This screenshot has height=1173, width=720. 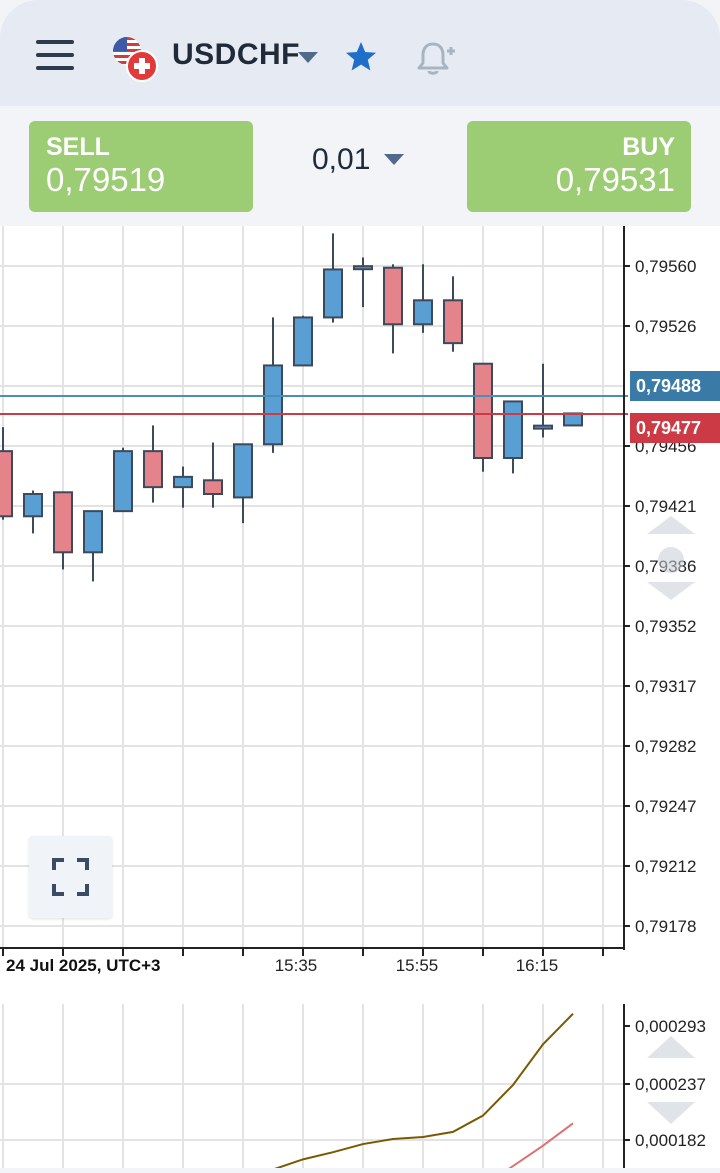 I want to click on scroll-down-icon, so click(x=671, y=591).